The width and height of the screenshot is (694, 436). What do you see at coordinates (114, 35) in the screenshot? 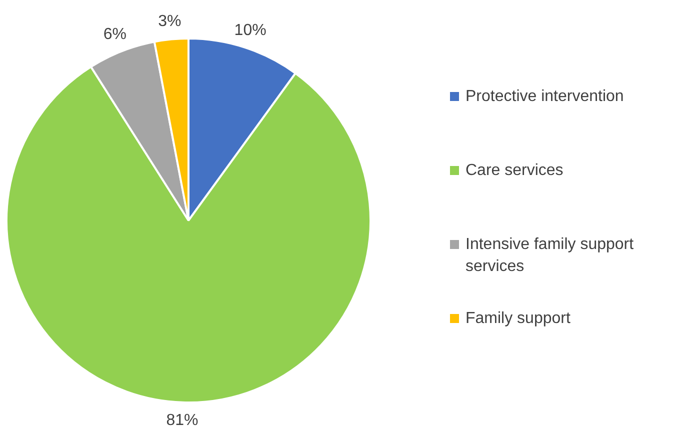
I see `data-label: 6%` at bounding box center [114, 35].